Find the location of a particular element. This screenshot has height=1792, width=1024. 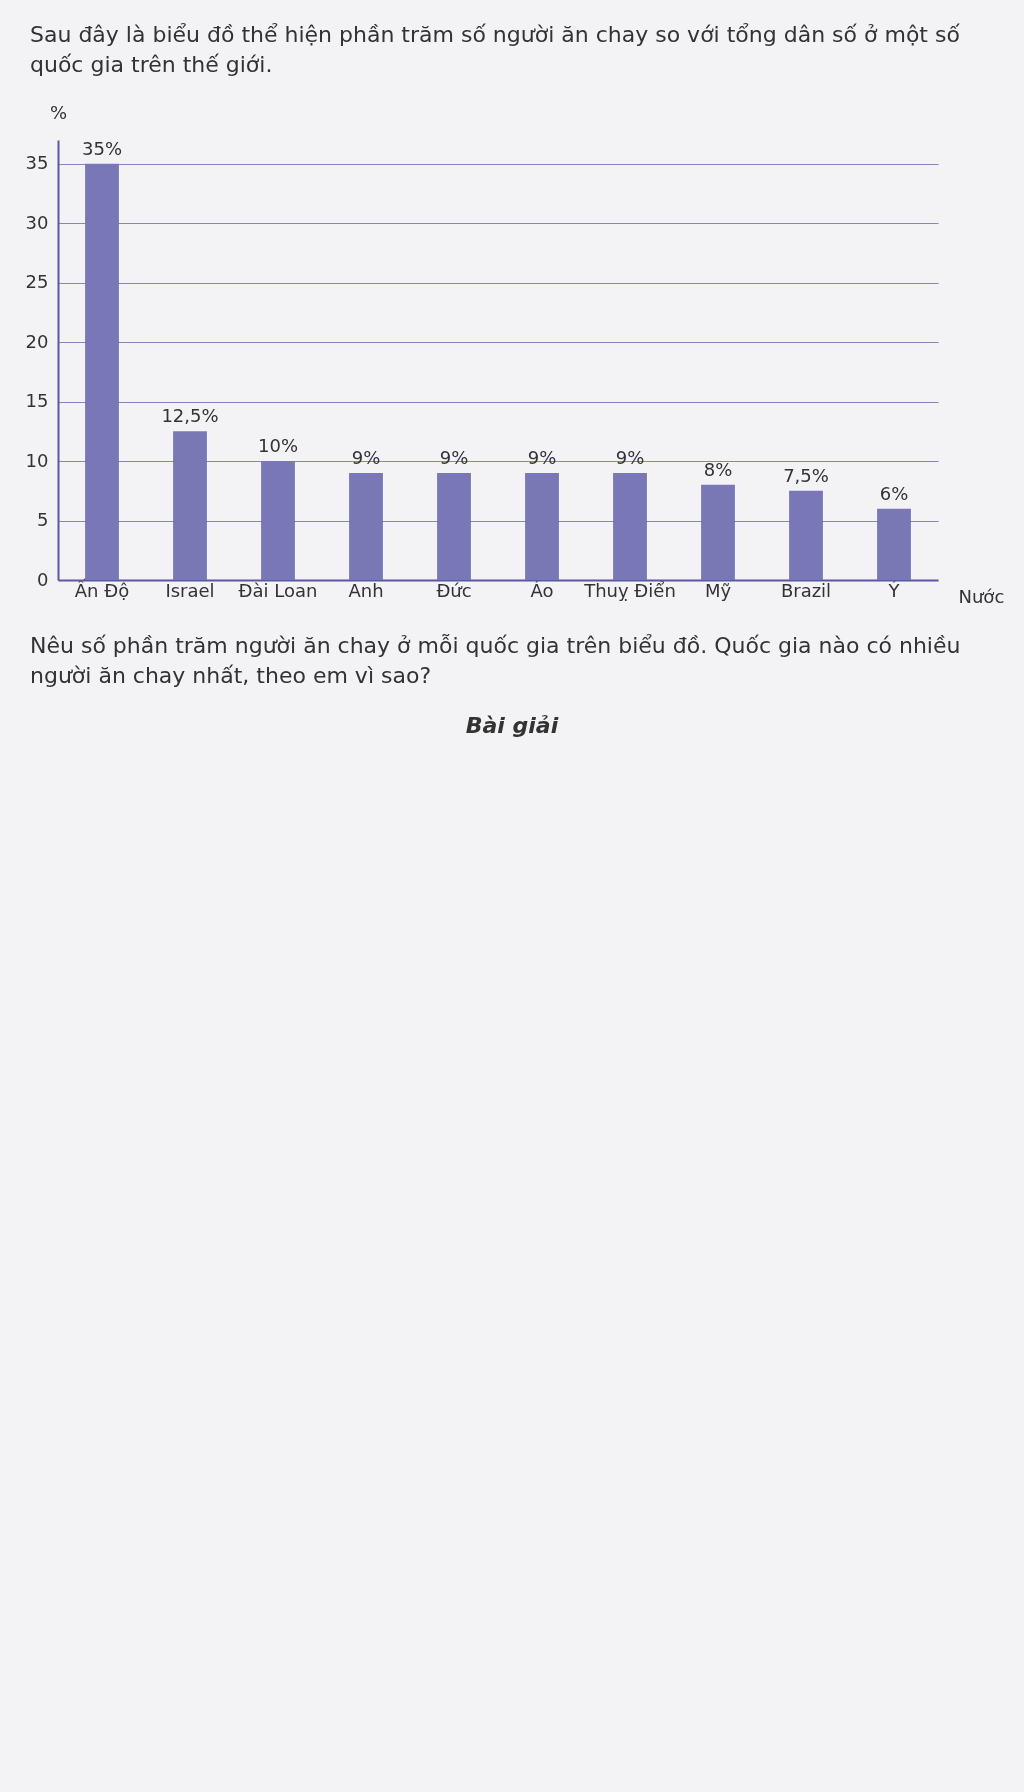

data-label: 10% is located at coordinates (278, 446).